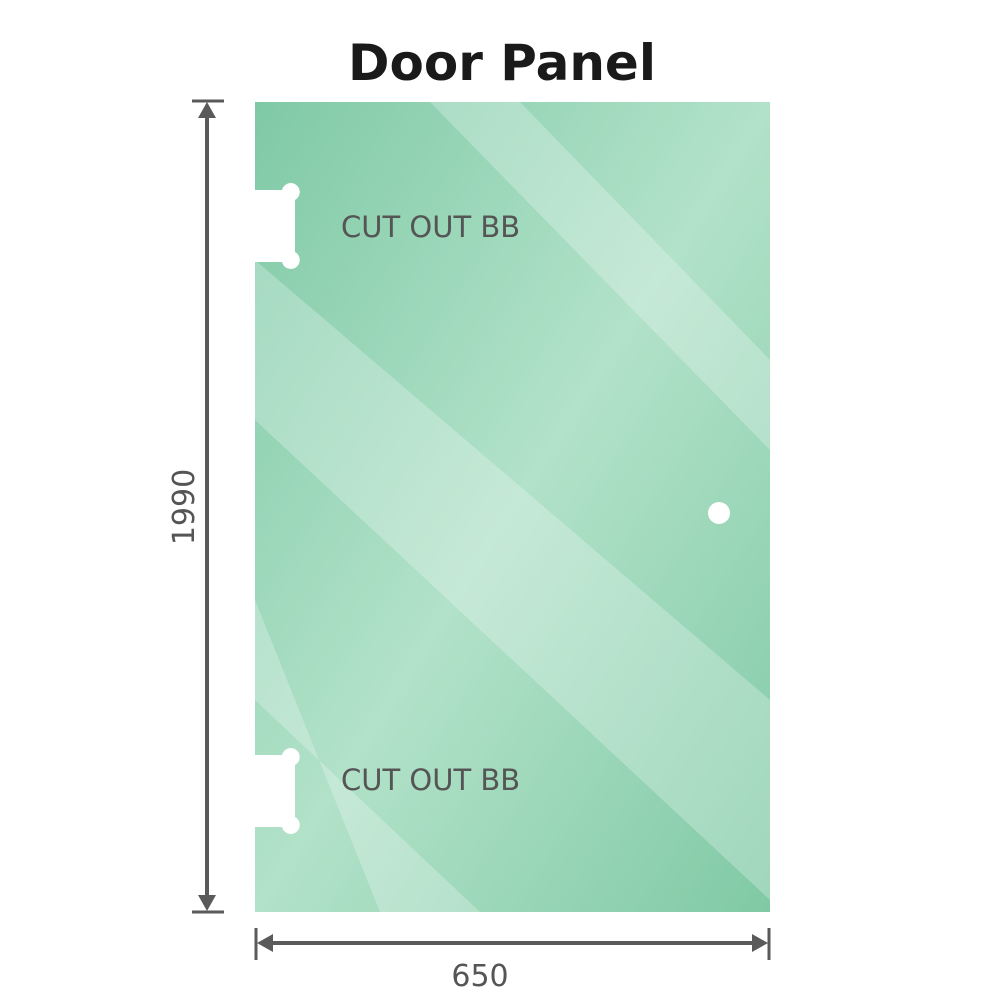 The width and height of the screenshot is (1000, 1000). I want to click on height-label: 1990, so click(184, 507).